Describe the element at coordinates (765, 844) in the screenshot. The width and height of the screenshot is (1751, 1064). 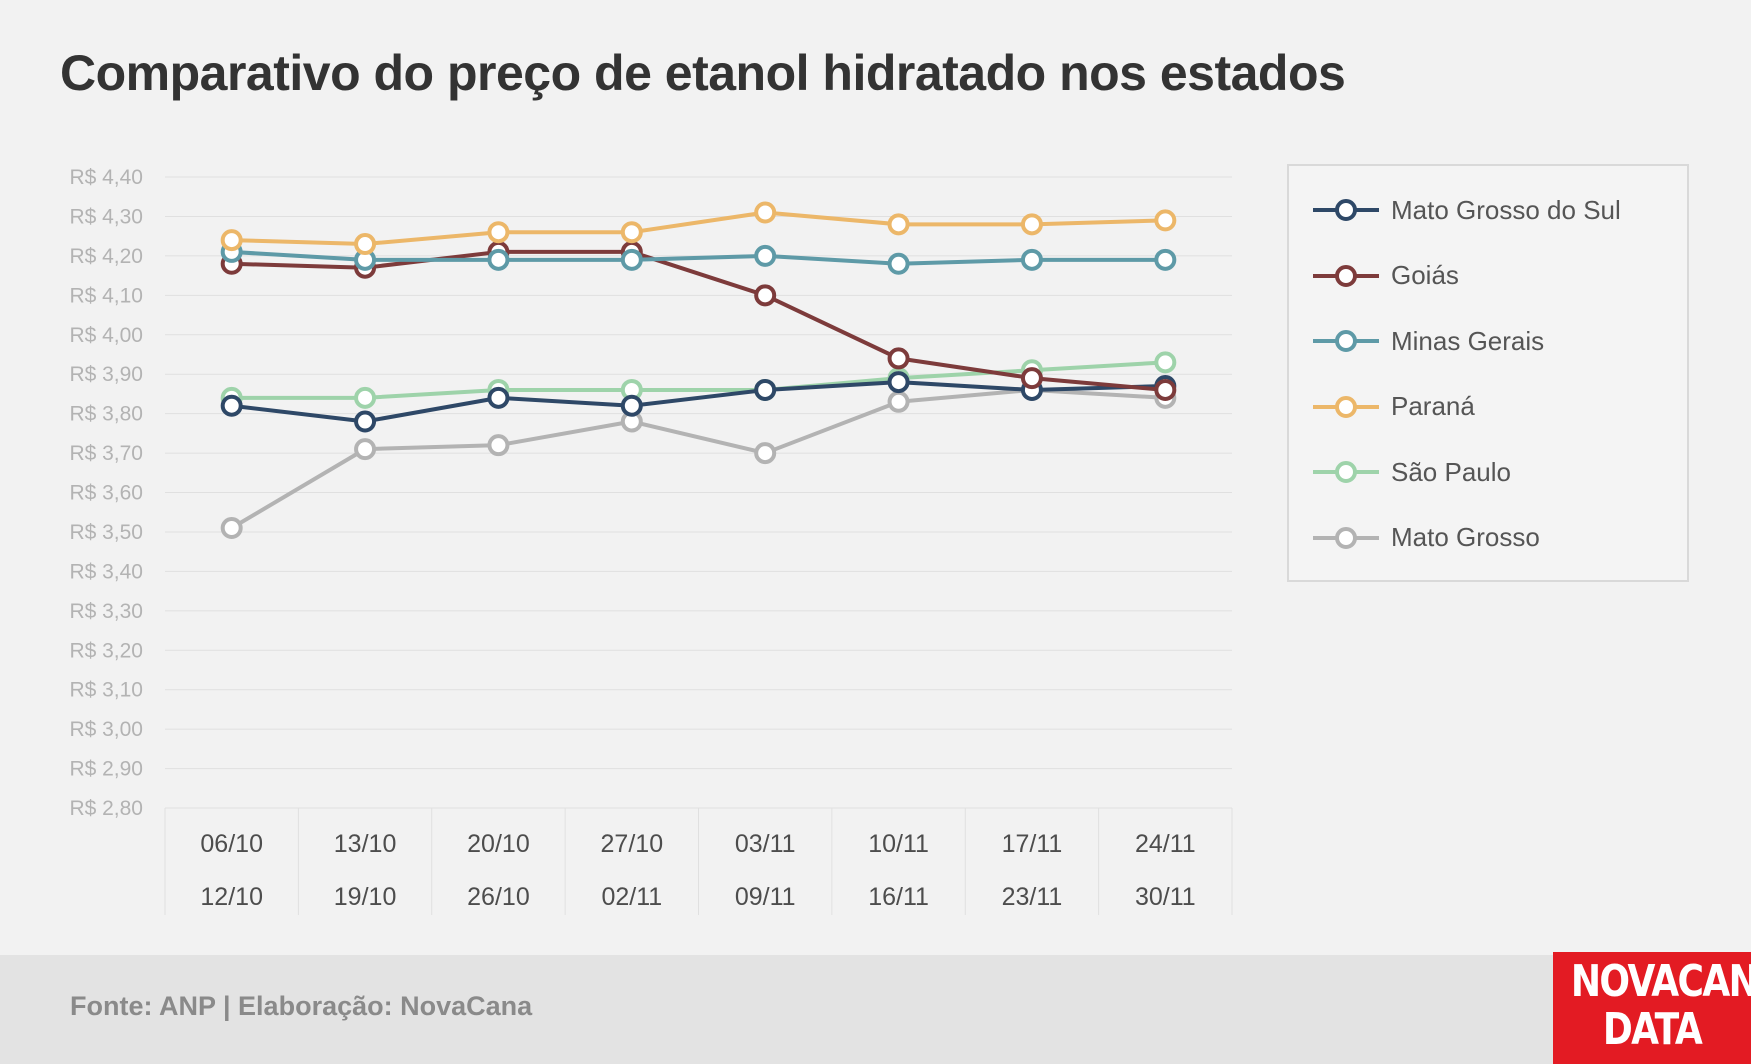
I see `x-tick-label-start: 03/11` at that location.